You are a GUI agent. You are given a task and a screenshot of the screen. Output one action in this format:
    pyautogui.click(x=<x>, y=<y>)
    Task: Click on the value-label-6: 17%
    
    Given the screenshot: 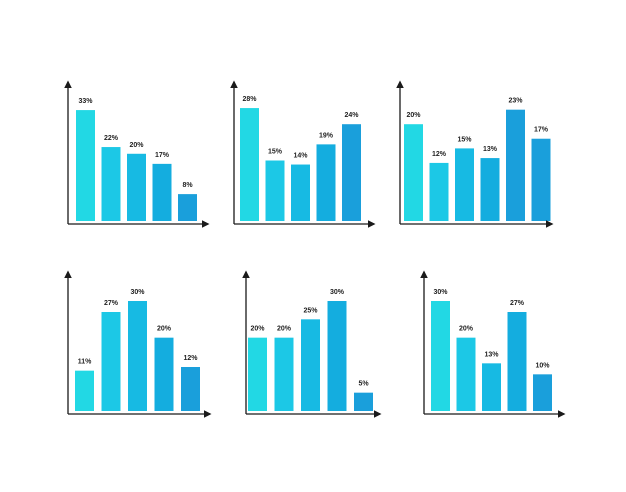 What is the action you would take?
    pyautogui.click(x=541, y=130)
    